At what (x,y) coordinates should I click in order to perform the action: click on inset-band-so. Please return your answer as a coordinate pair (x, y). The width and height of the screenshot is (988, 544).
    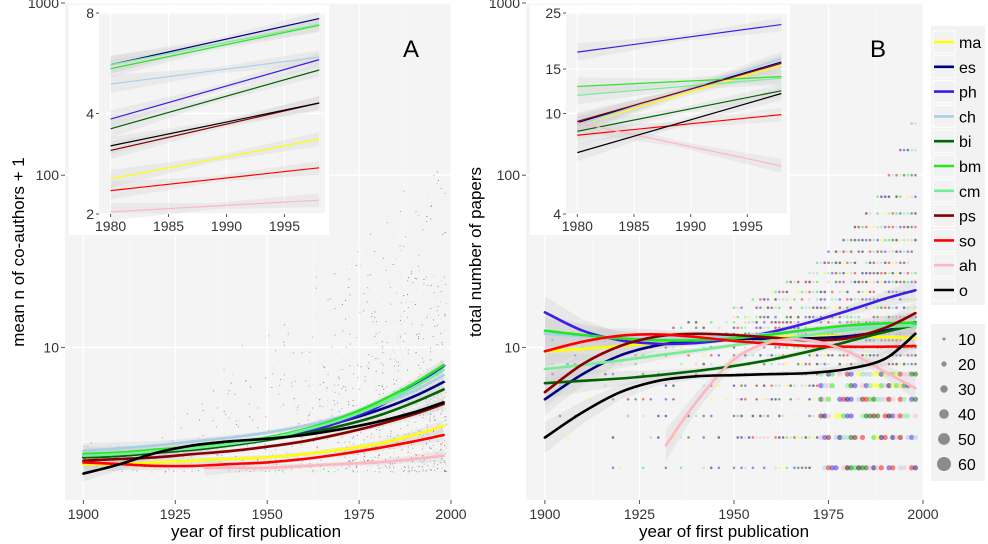
    Looking at the image, I should click on (679, 126).